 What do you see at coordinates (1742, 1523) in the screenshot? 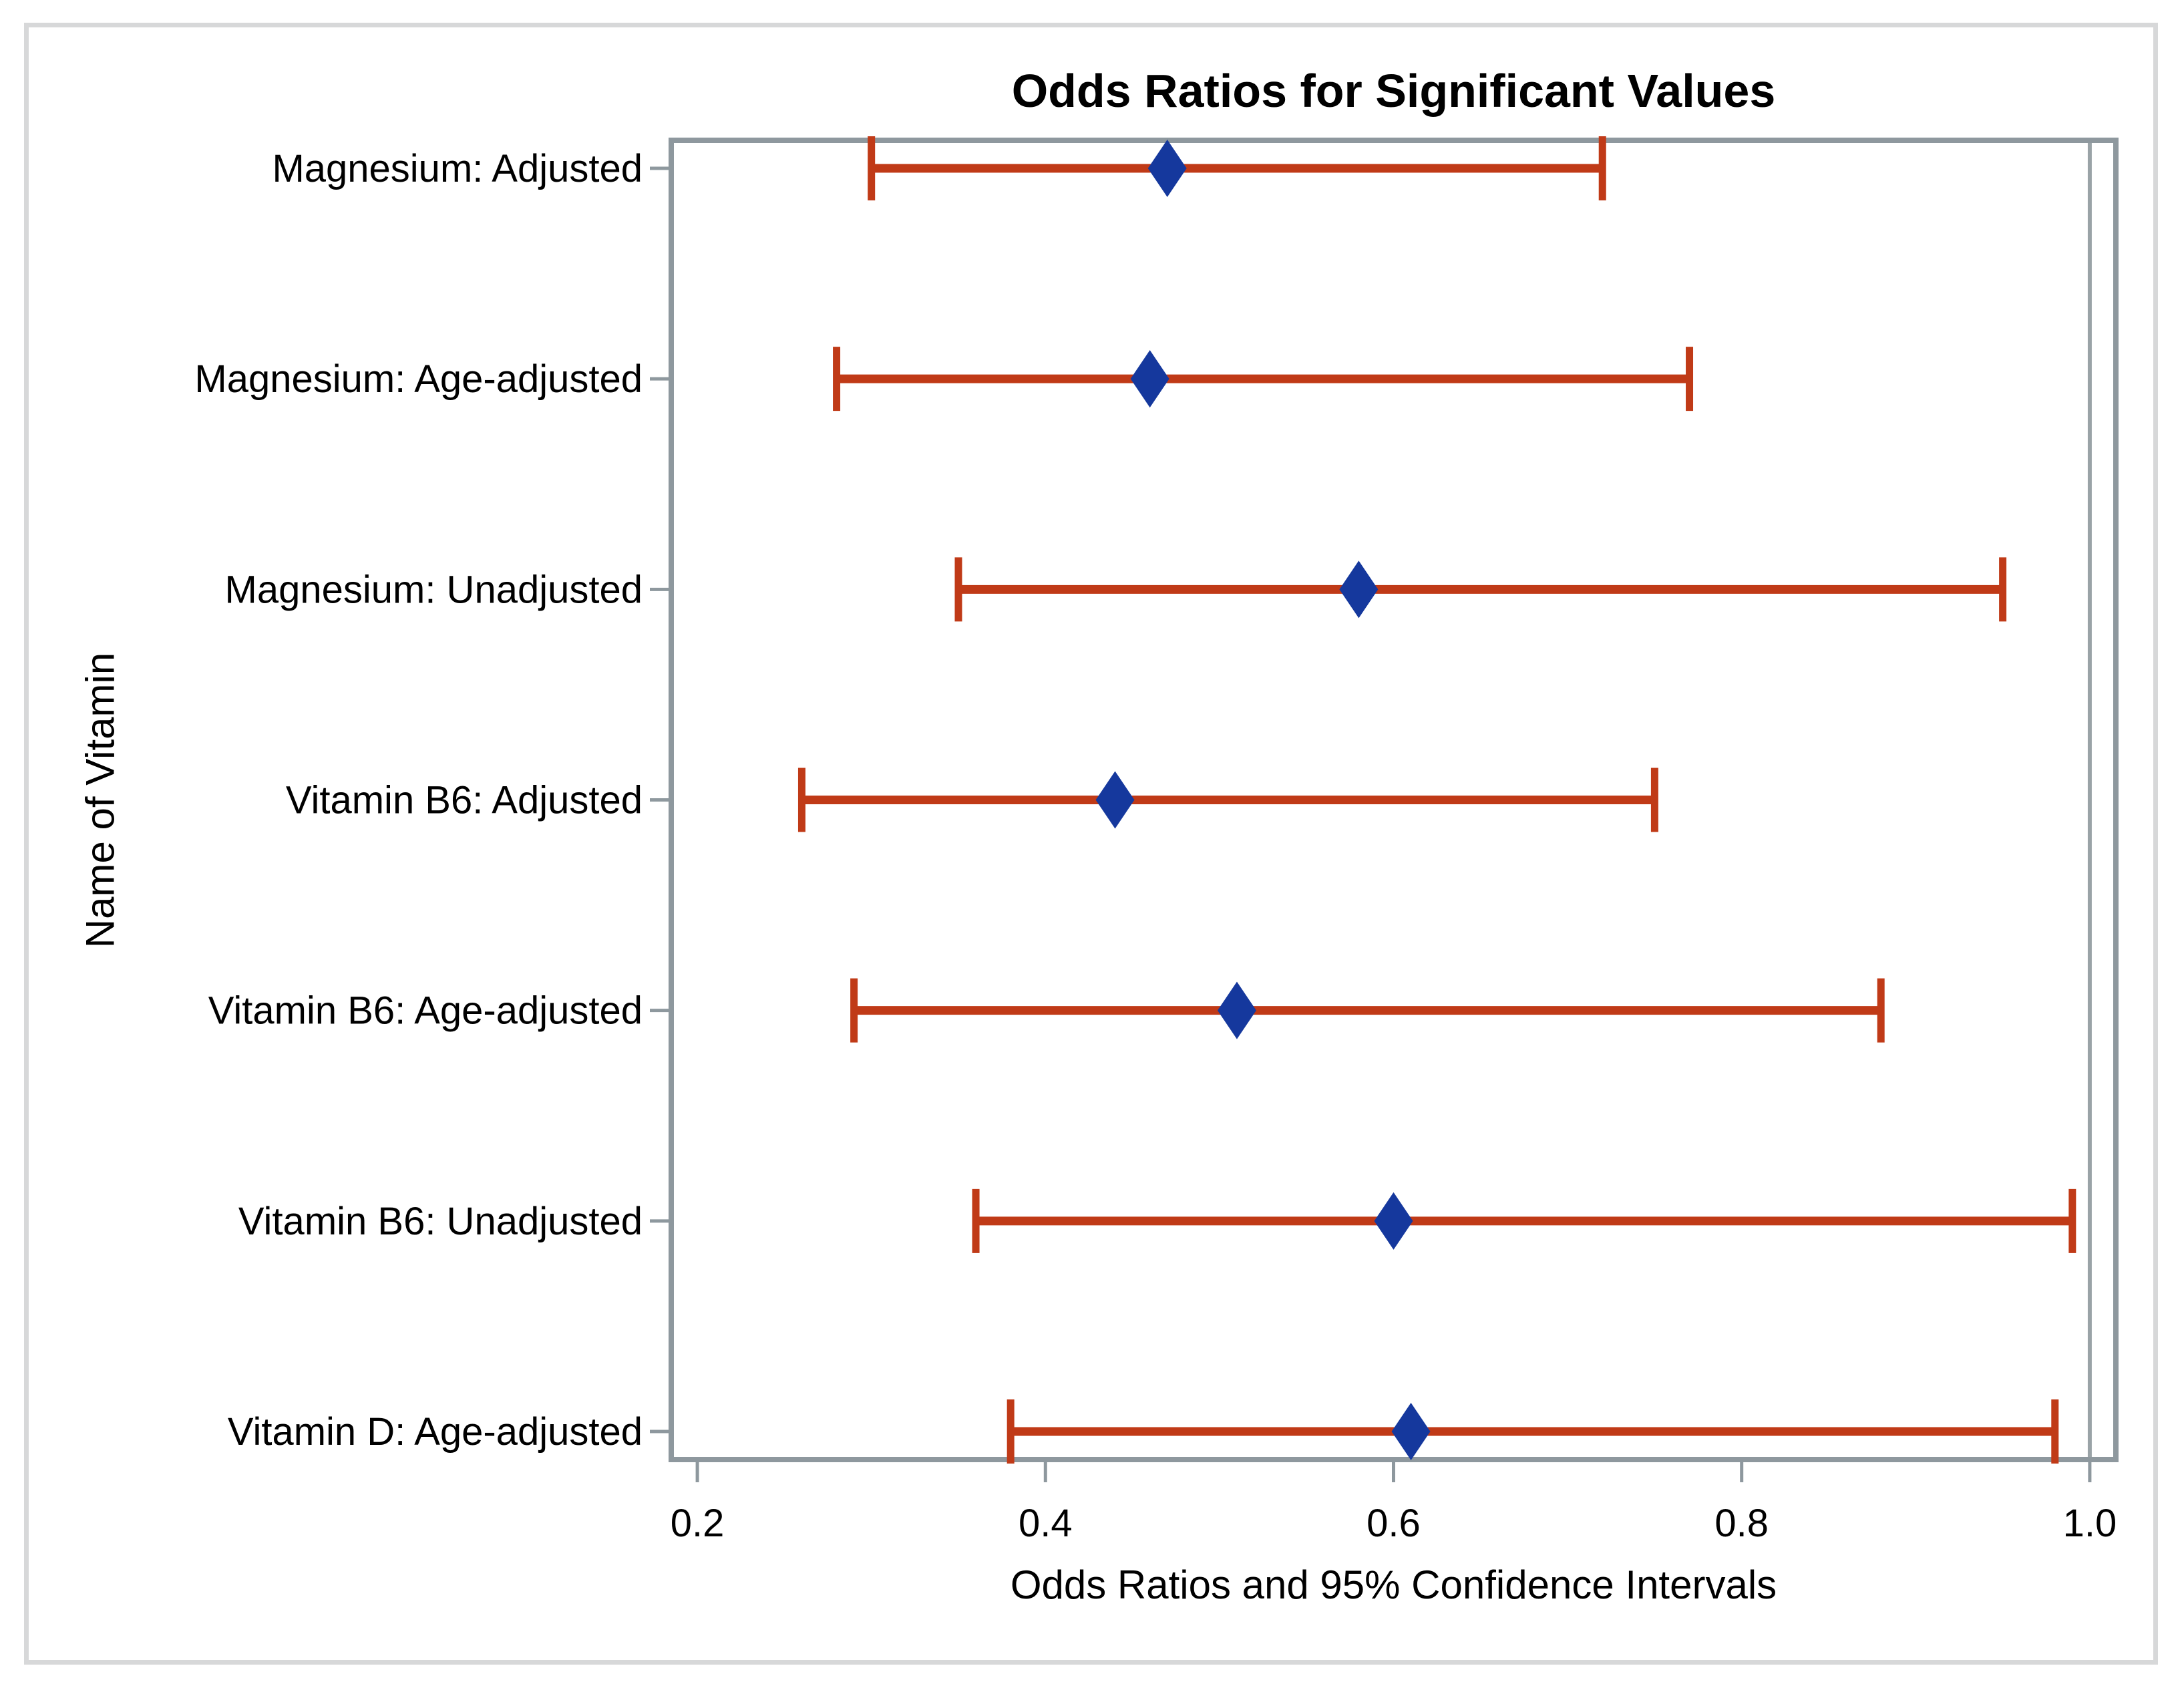
I see `x-tick-label: 0.8` at bounding box center [1742, 1523].